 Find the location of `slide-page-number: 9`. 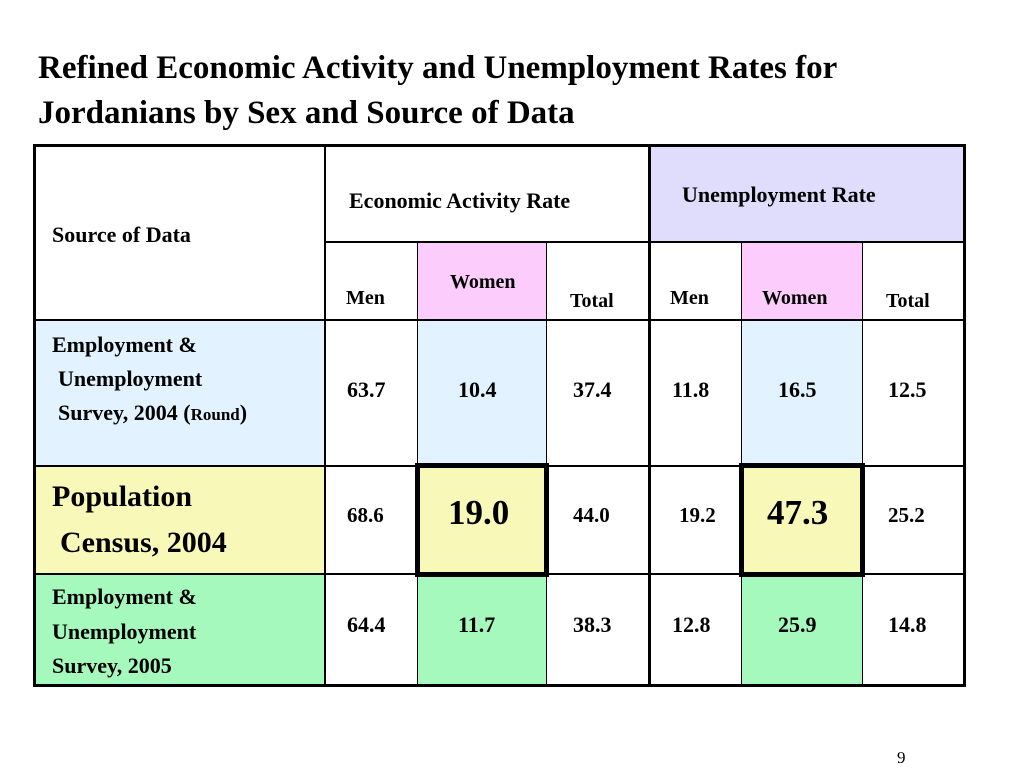

slide-page-number: 9 is located at coordinates (901, 757).